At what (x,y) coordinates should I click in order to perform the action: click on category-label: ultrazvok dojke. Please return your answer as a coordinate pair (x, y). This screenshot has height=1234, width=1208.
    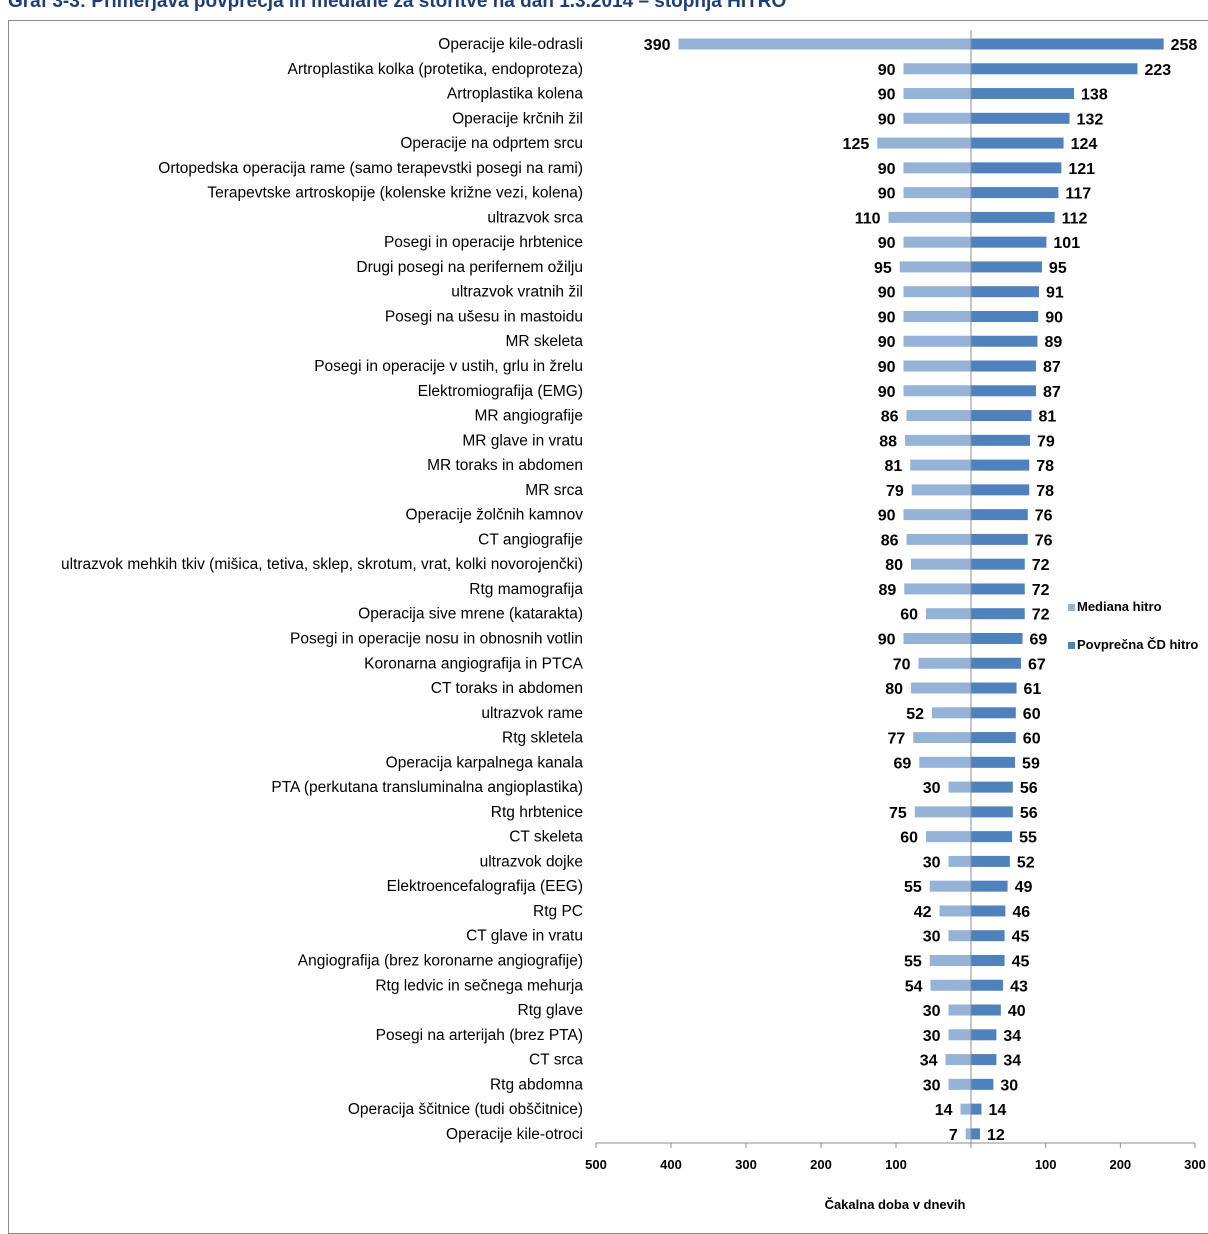
    Looking at the image, I should click on (531, 861).